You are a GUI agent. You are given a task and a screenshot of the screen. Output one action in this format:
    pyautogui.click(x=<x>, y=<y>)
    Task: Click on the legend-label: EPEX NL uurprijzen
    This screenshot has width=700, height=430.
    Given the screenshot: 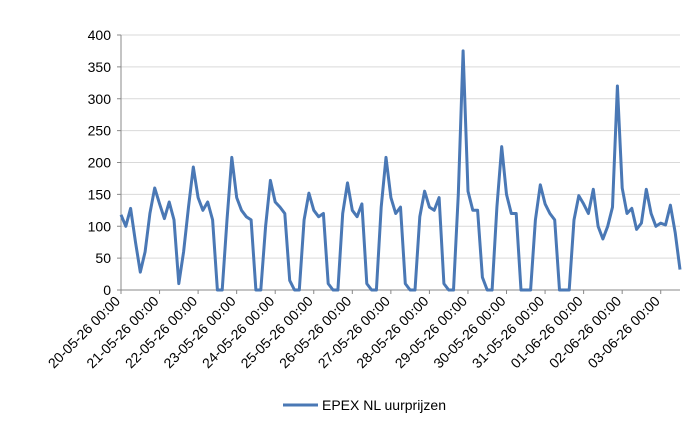 What is the action you would take?
    pyautogui.click(x=384, y=405)
    